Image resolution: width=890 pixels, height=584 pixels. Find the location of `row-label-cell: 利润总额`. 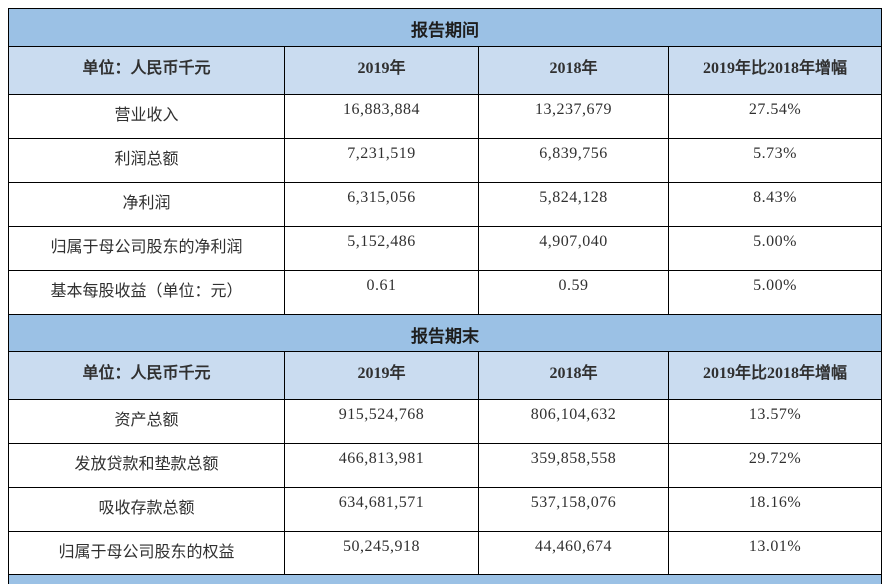

row-label-cell: 利润总额 is located at coordinates (146, 159).